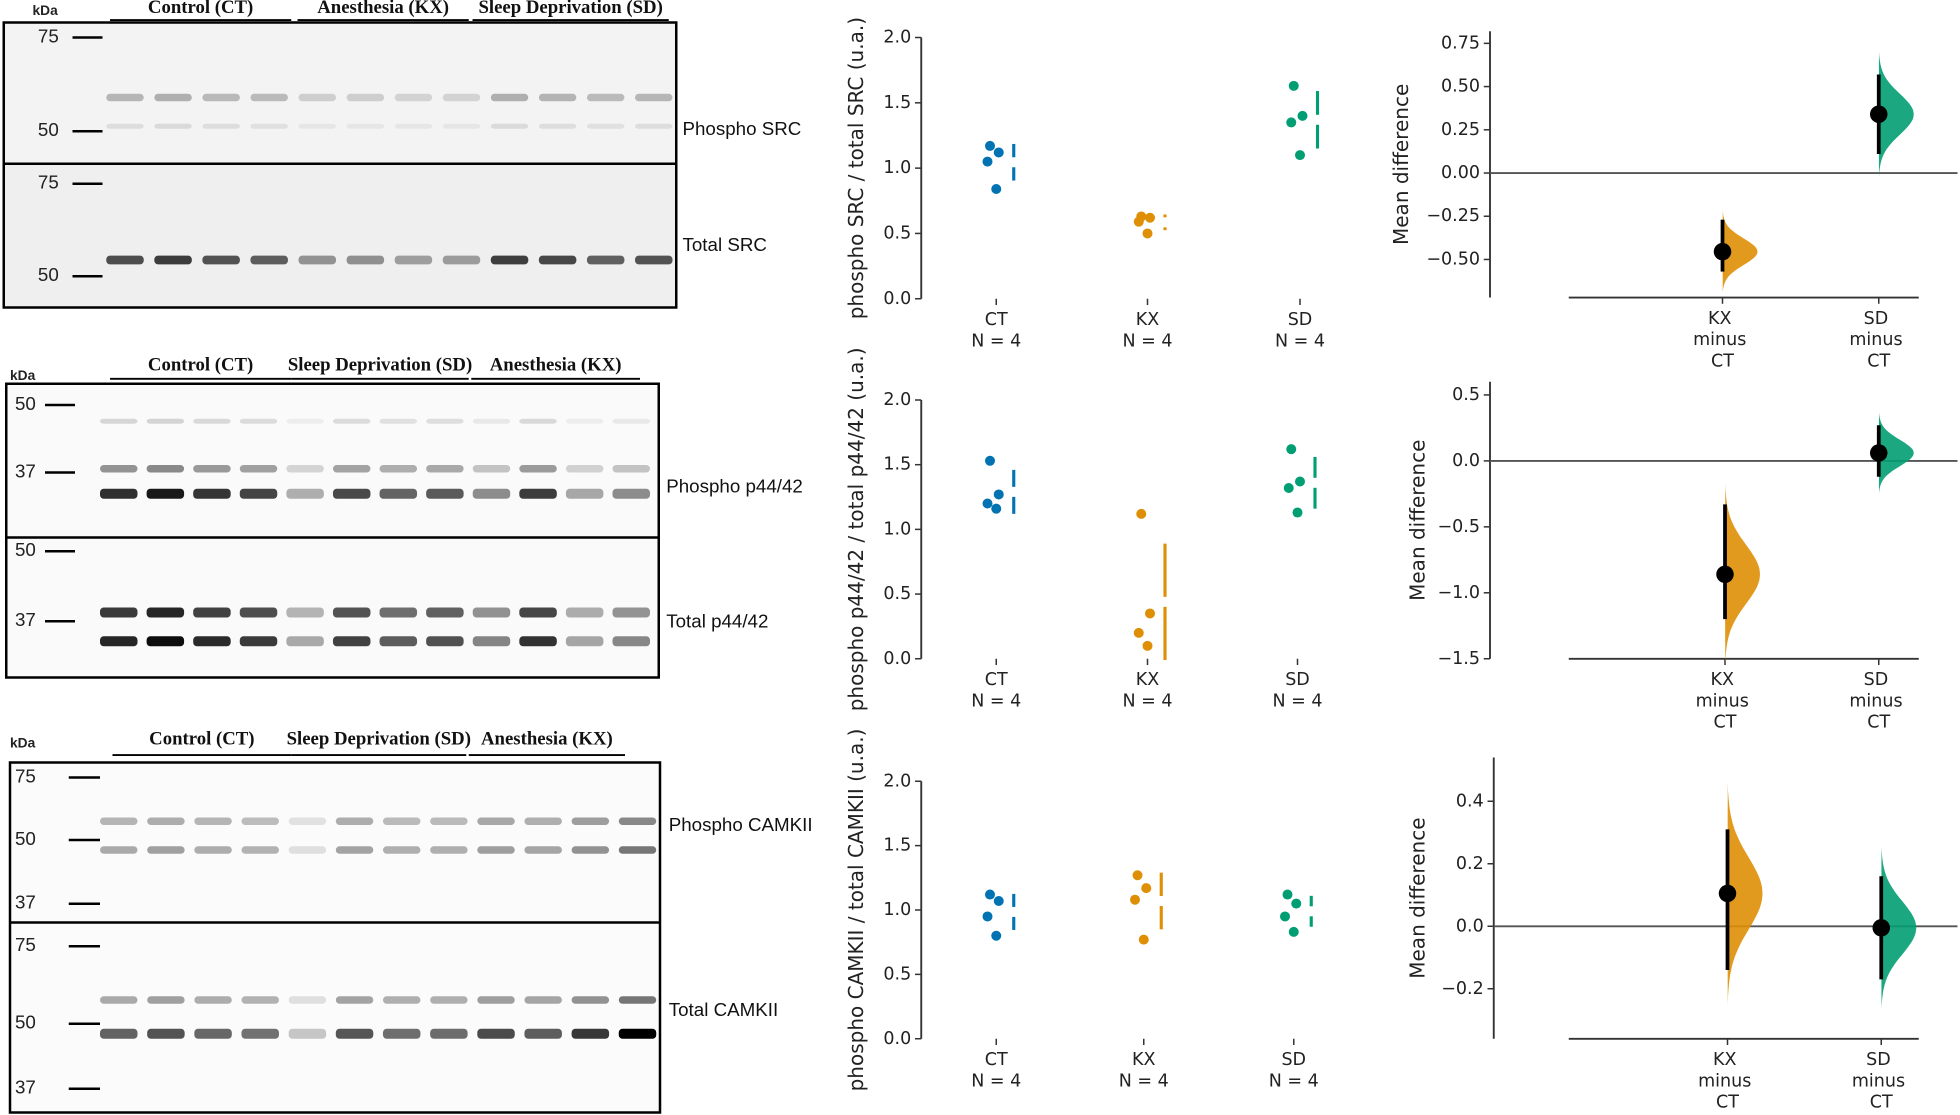  I want to click on bootstrap-distribution, so click(1899, 927).